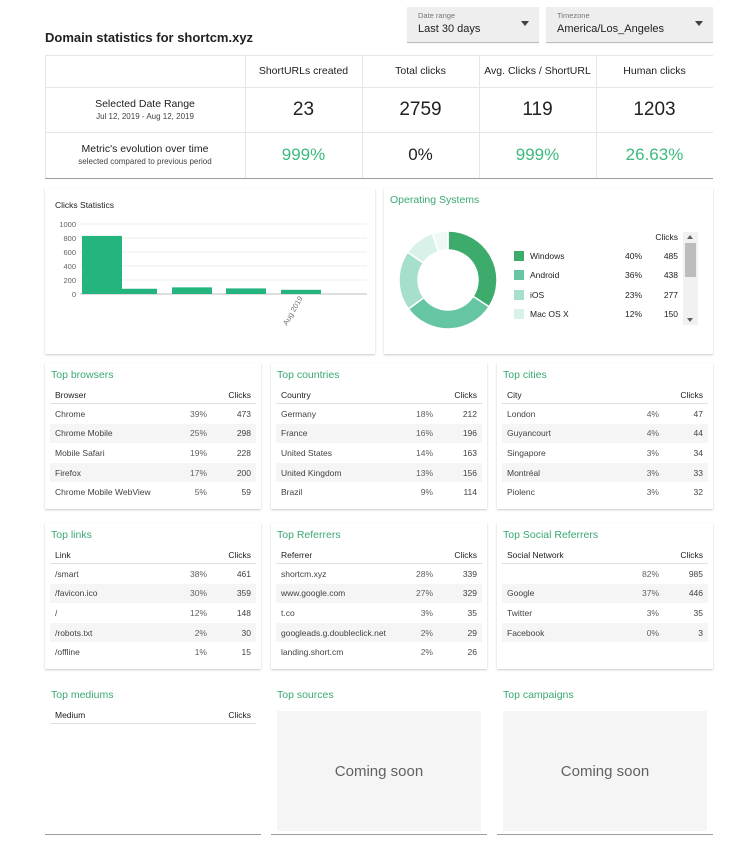 This screenshot has height=842, width=738. What do you see at coordinates (198, 593) in the screenshot?
I see `row-percent: 30%` at bounding box center [198, 593].